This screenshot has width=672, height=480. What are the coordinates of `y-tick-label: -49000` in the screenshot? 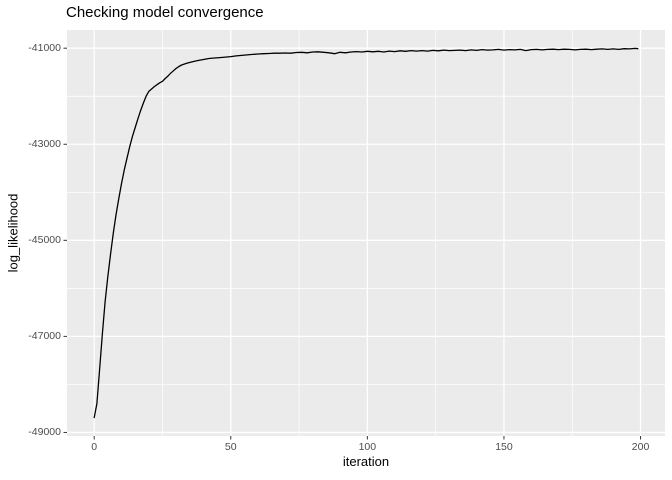 It's located at (44, 432).